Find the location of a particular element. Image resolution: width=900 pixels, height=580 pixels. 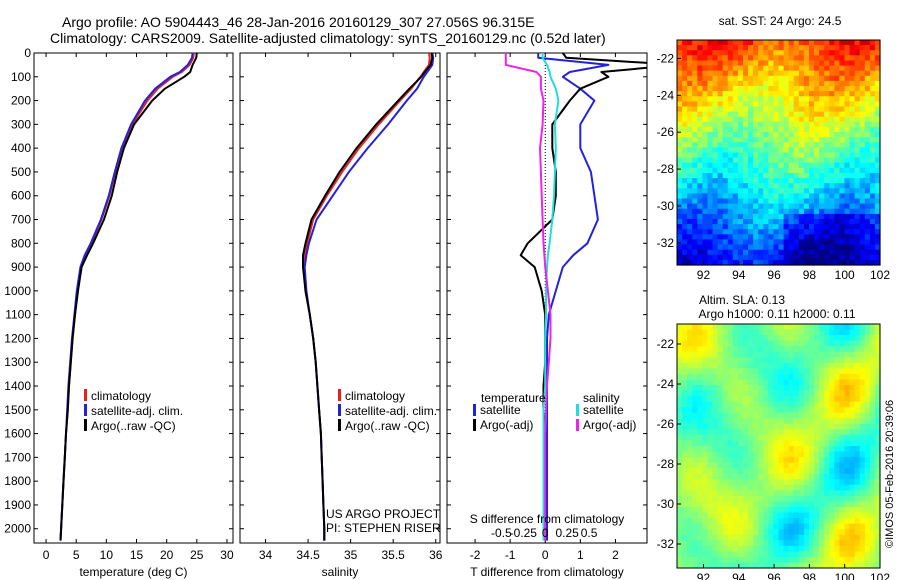

map-cells-sst is located at coordinates (779, 153).